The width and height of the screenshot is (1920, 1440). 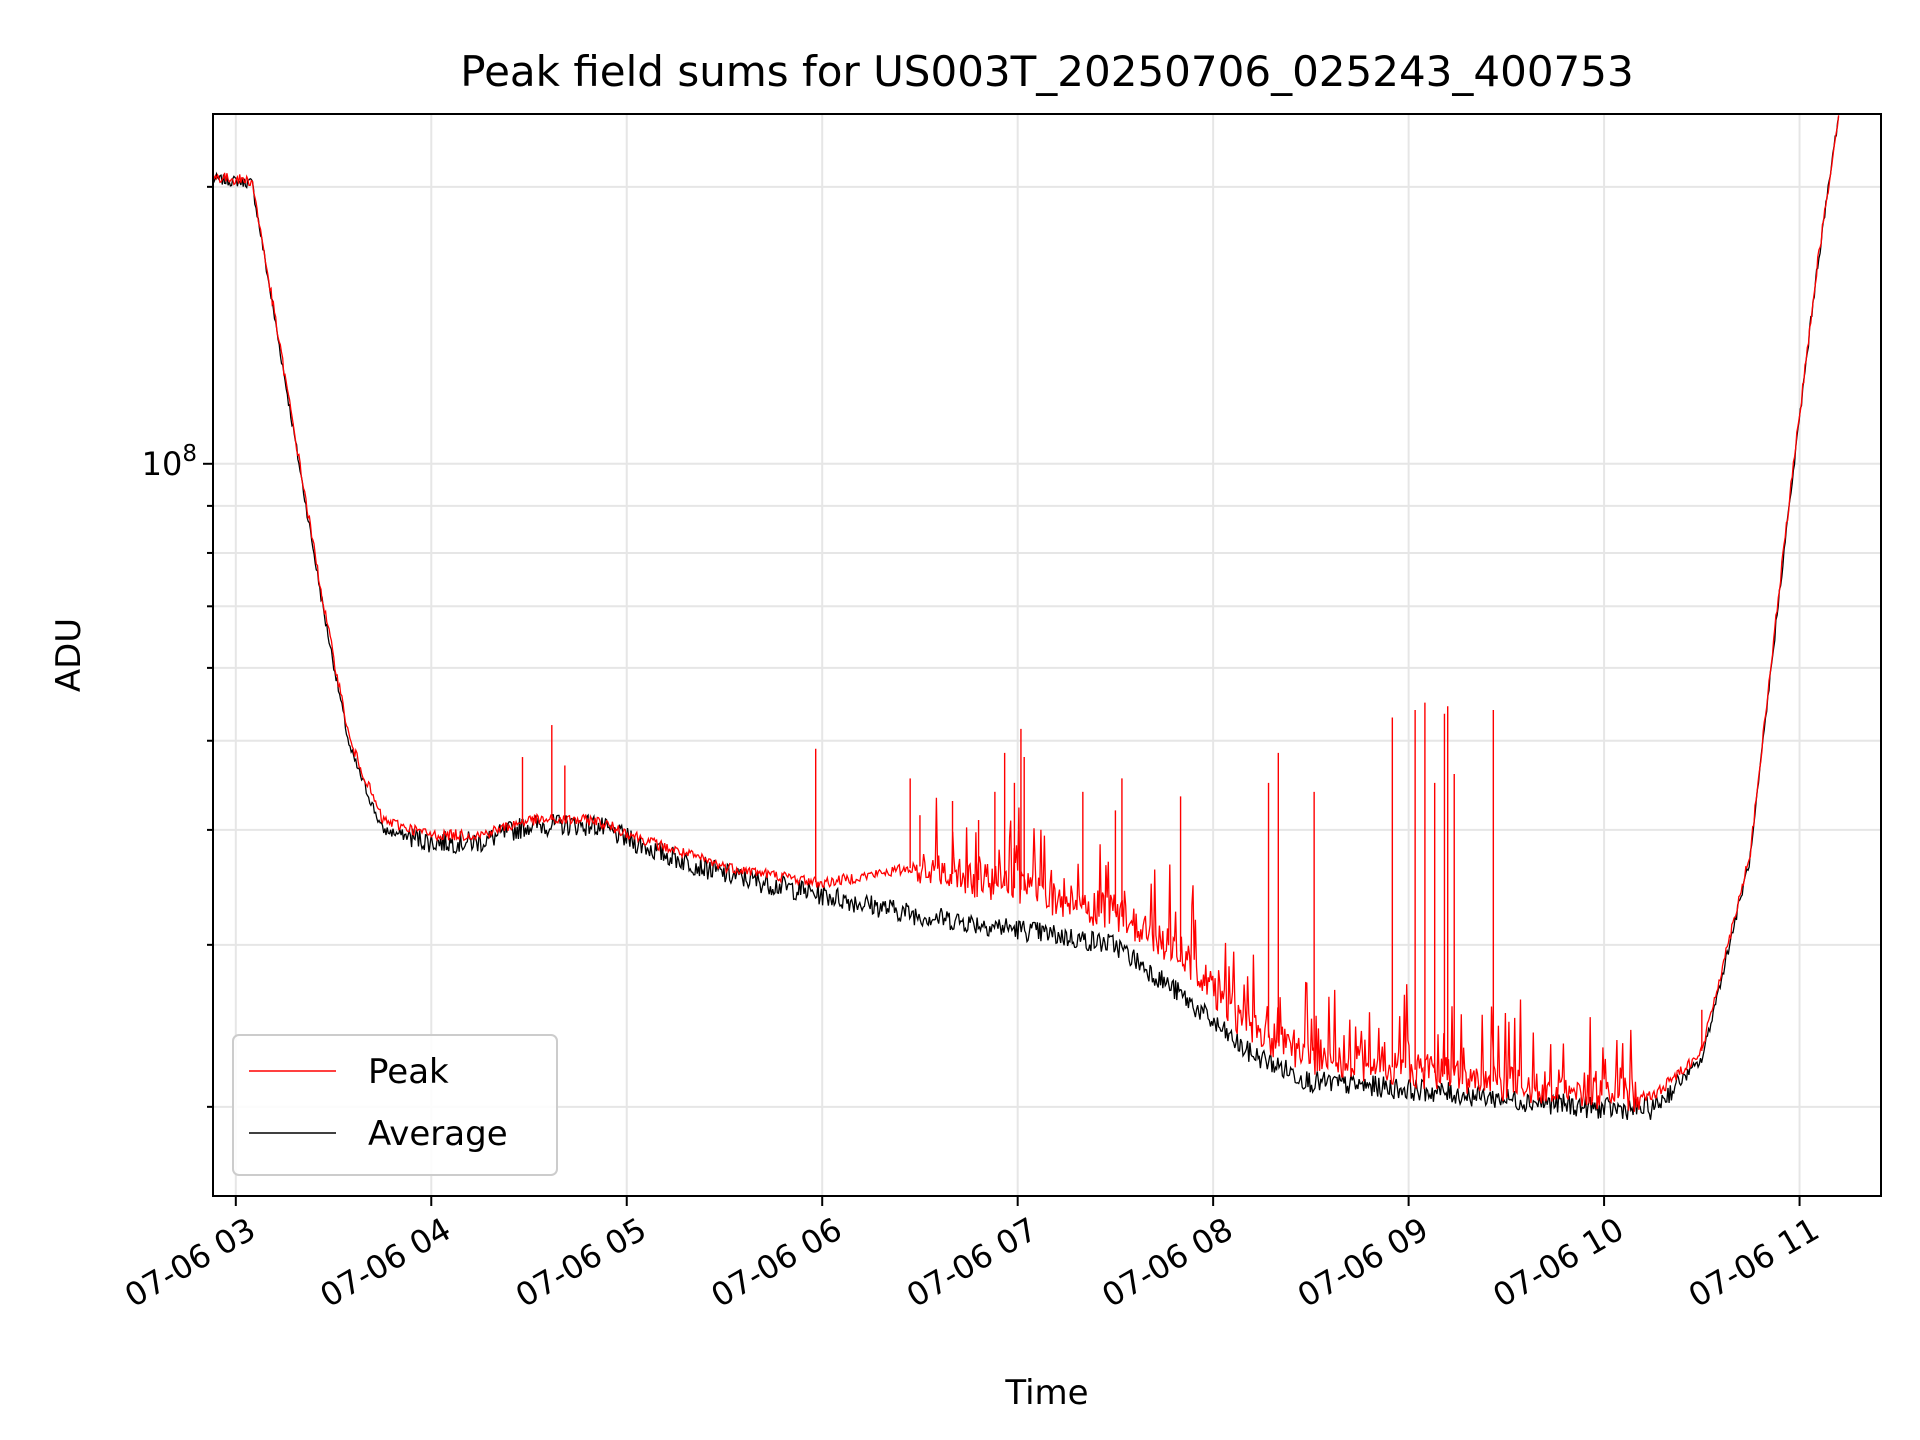 What do you see at coordinates (69, 655) in the screenshot?
I see `y-axis-label: ADU` at bounding box center [69, 655].